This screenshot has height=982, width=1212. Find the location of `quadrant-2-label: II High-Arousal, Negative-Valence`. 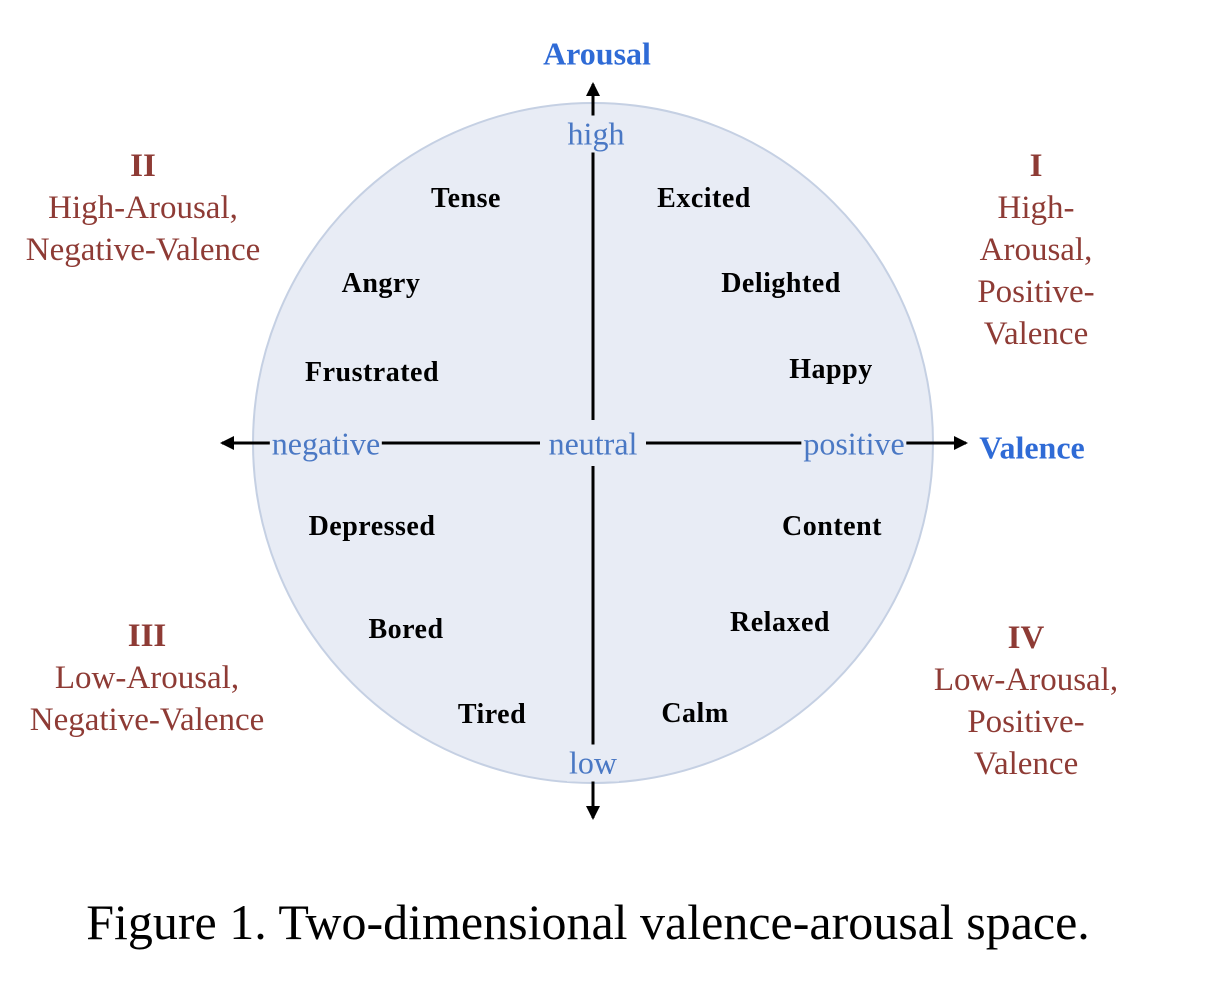

quadrant-2-label: II High-Arousal, Negative-Valence is located at coordinates (143, 208).